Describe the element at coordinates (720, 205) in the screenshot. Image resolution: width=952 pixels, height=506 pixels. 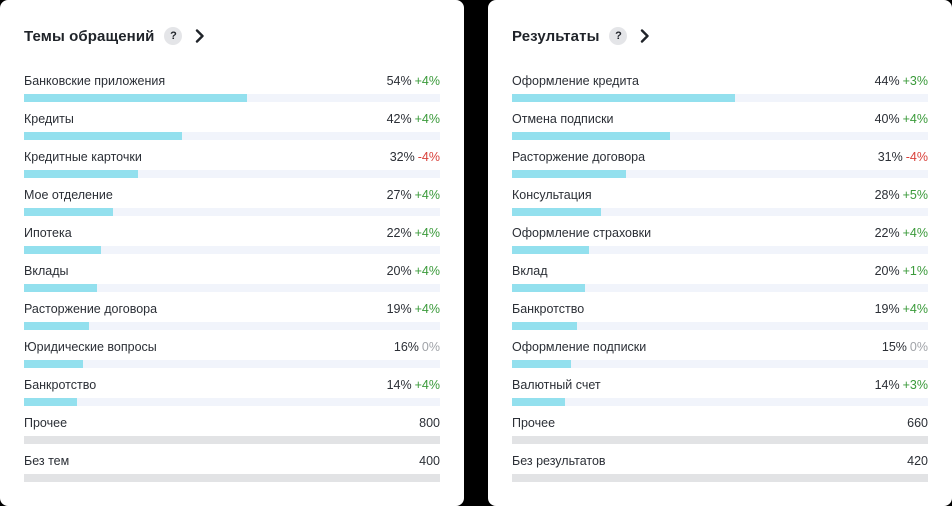
I see `list-item: Консультация 28% +5%` at that location.